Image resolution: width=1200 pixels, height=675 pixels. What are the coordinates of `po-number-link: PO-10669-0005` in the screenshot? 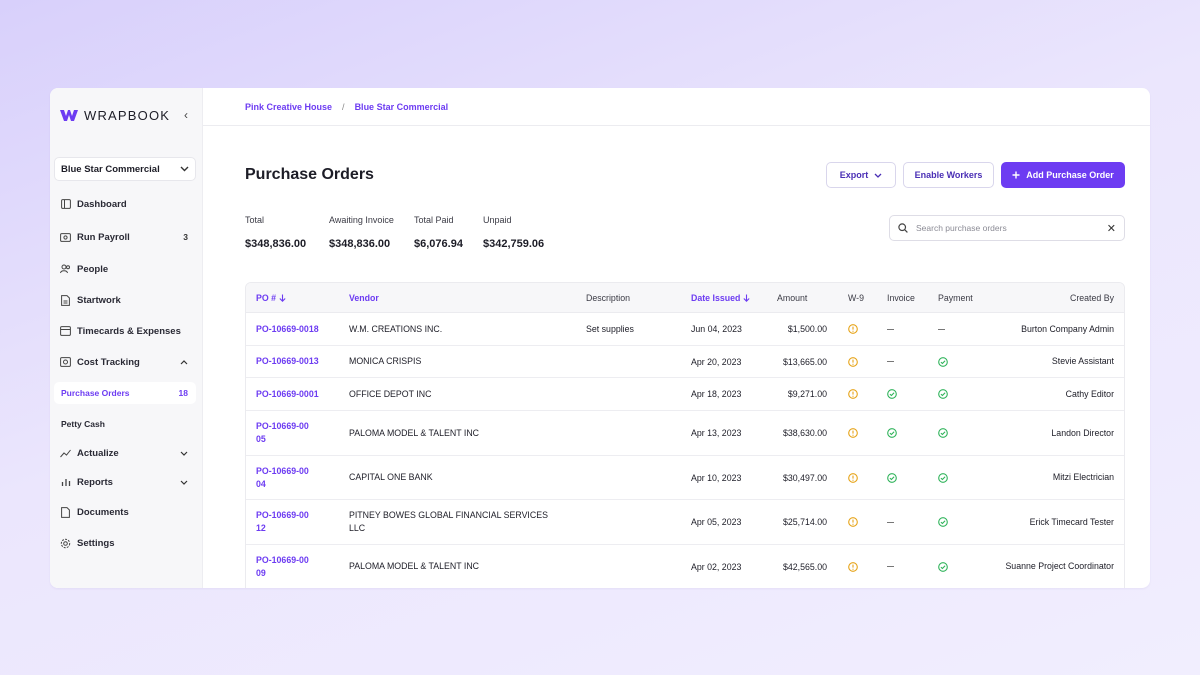 It's located at (282, 432).